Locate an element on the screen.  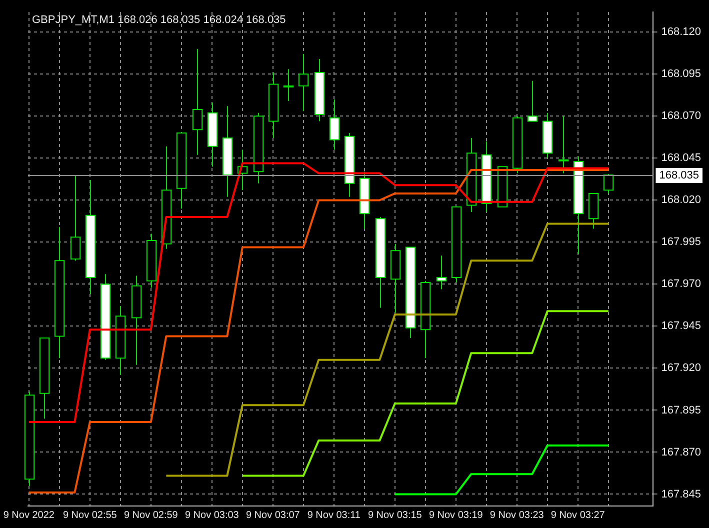
y-tick-label: 168.095 is located at coordinates (681, 74).